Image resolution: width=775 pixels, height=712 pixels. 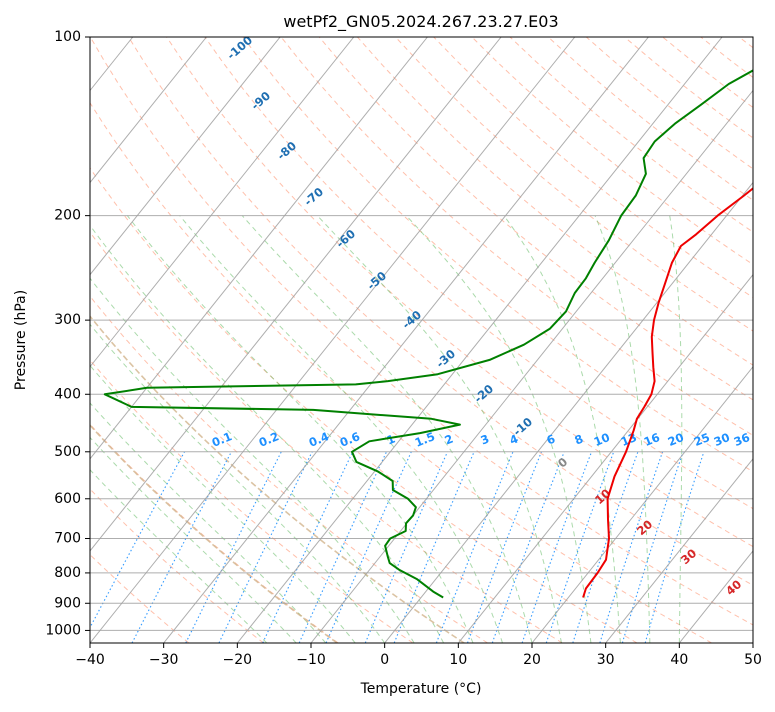 I want to click on x-tick-label: −10, so click(x=311, y=660).